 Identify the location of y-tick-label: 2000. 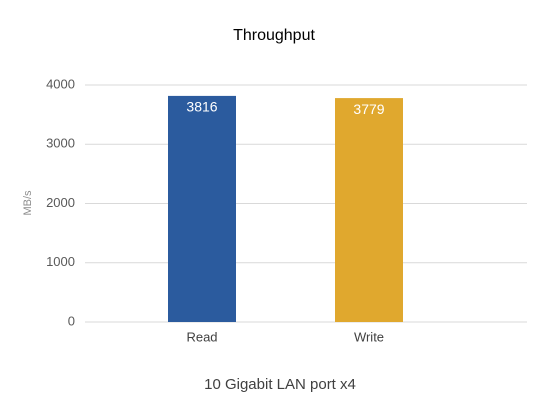
(60, 202).